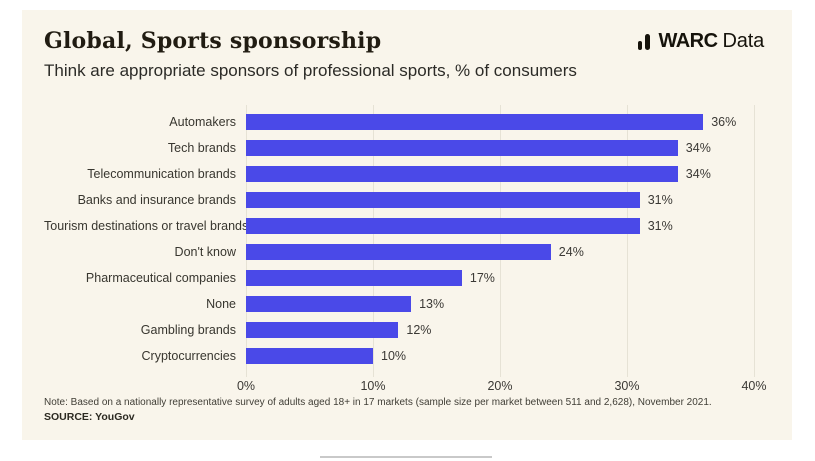 This screenshot has width=815, height=461. What do you see at coordinates (419, 330) in the screenshot?
I see `value-label: 12%` at bounding box center [419, 330].